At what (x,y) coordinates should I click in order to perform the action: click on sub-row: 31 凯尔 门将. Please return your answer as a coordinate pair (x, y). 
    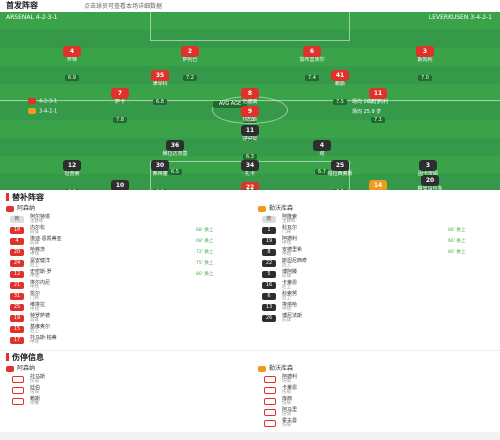
    Looking at the image, I should click on (126, 296).